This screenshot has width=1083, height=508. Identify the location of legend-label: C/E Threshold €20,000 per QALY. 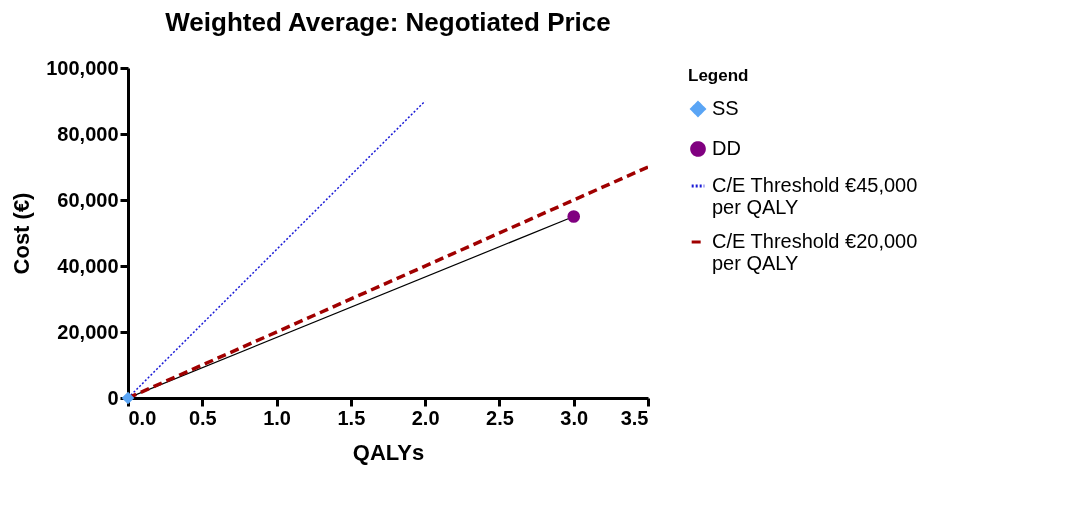
(815, 252).